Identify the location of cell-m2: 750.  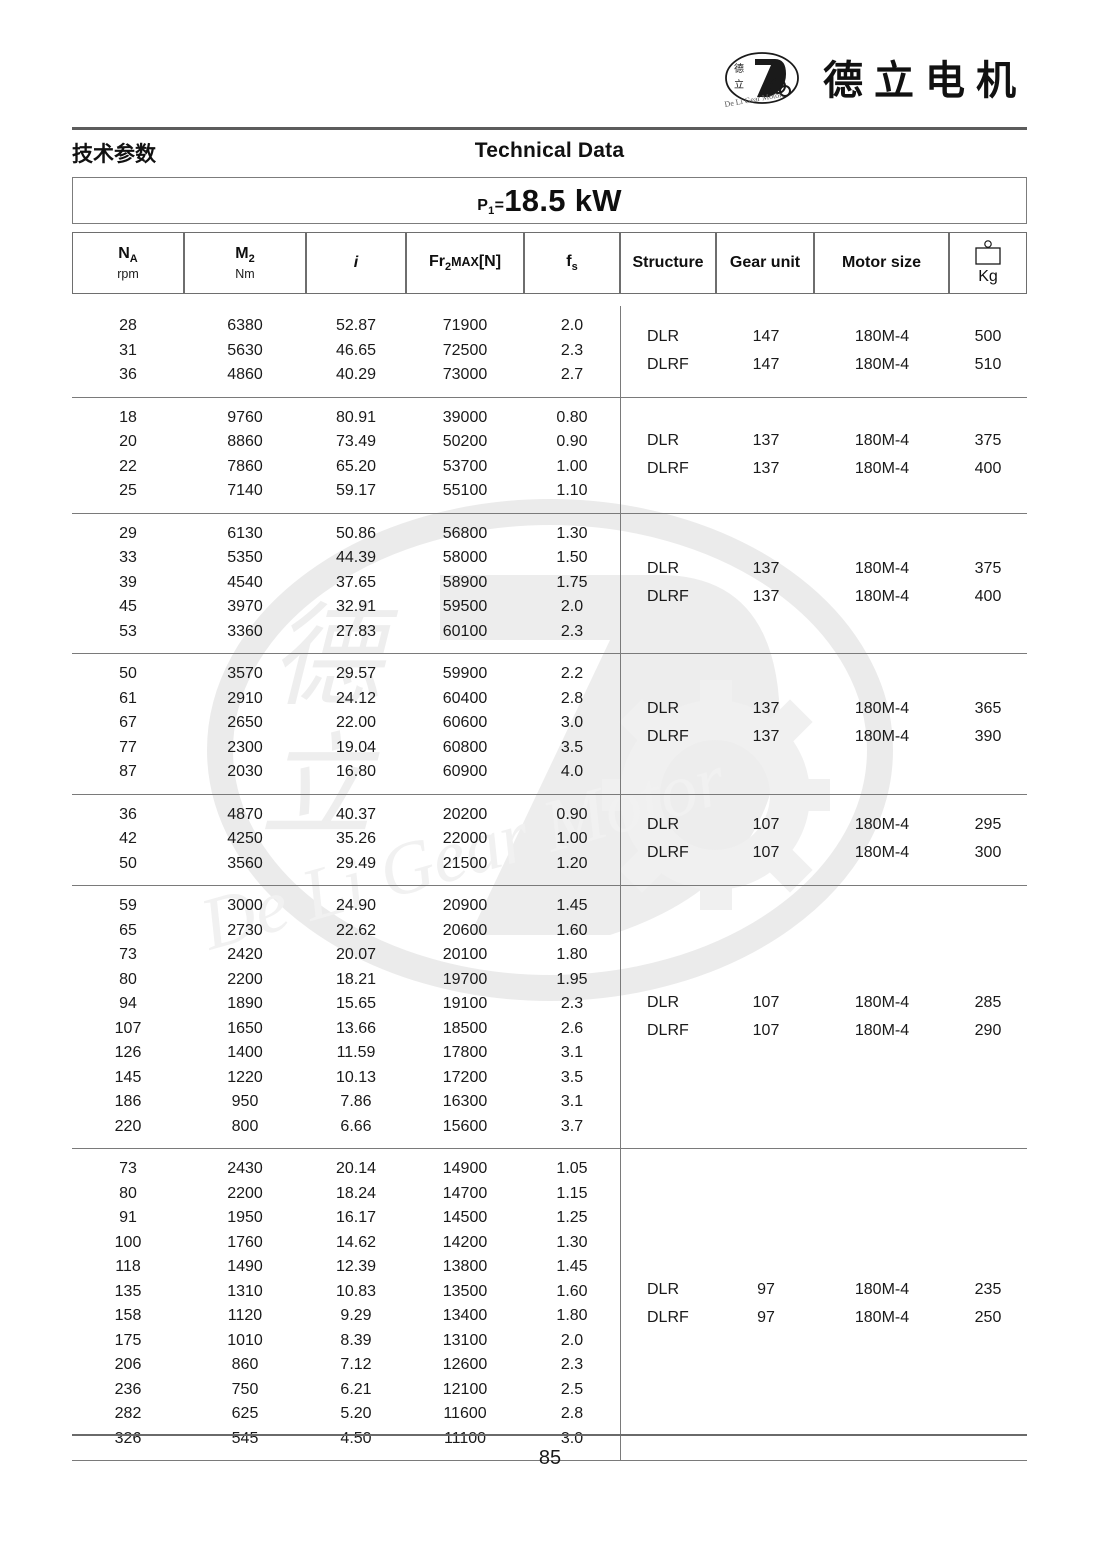
(245, 1389).